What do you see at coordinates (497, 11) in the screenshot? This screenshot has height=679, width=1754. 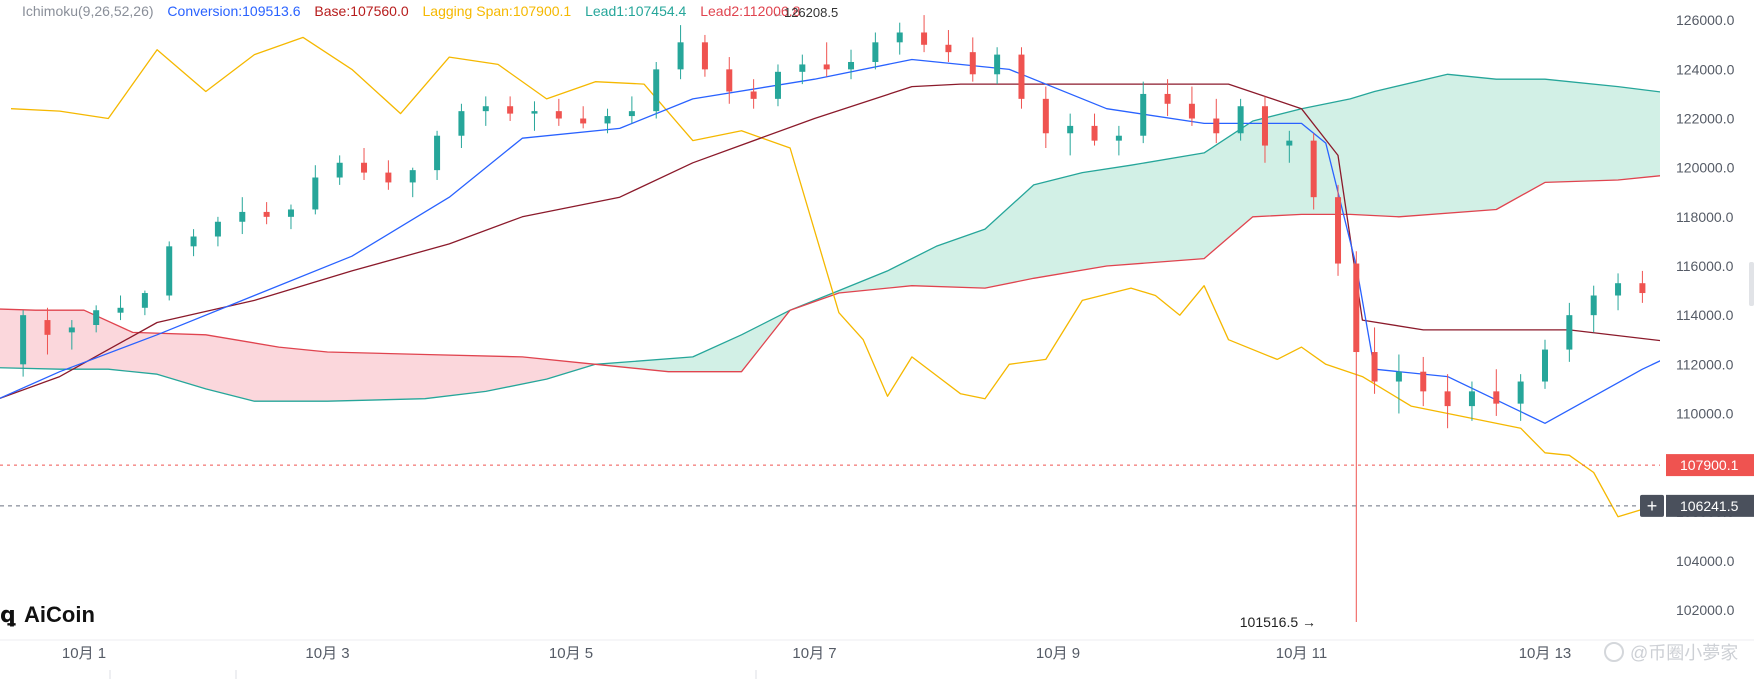 I see `legend-lagging: Lagging Span:107900.1` at bounding box center [497, 11].